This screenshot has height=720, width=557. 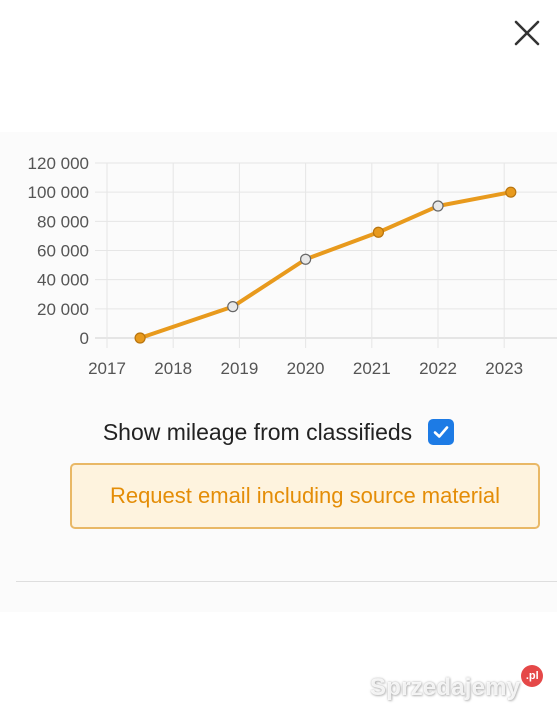 I want to click on x-tick-label: 2022, so click(x=438, y=368).